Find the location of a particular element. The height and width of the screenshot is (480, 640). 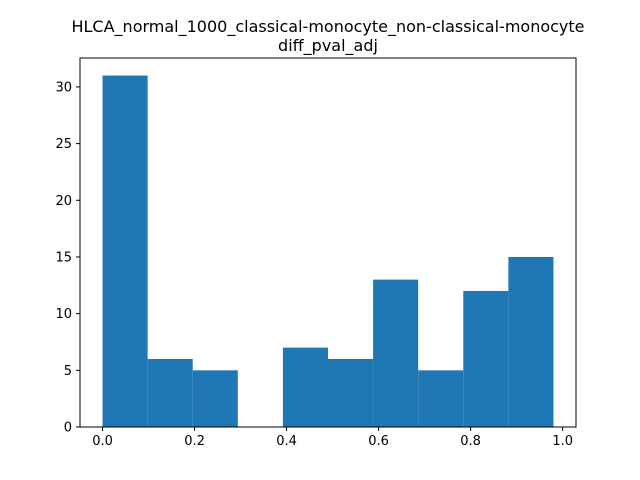

y-tick-label: 5 is located at coordinates (68, 371).